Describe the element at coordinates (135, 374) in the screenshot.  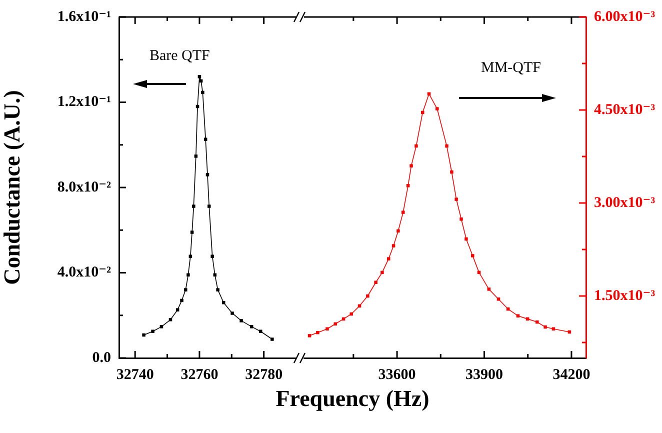
I see `x-tick-label: 32740` at that location.